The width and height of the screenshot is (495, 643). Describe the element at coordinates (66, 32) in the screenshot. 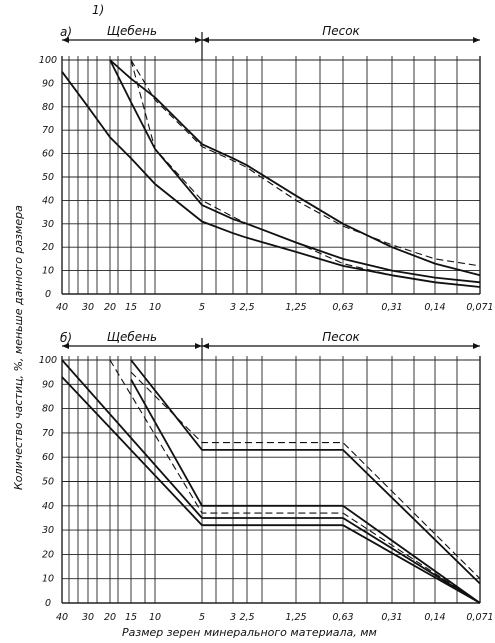

I see `panel-label: а)` at that location.